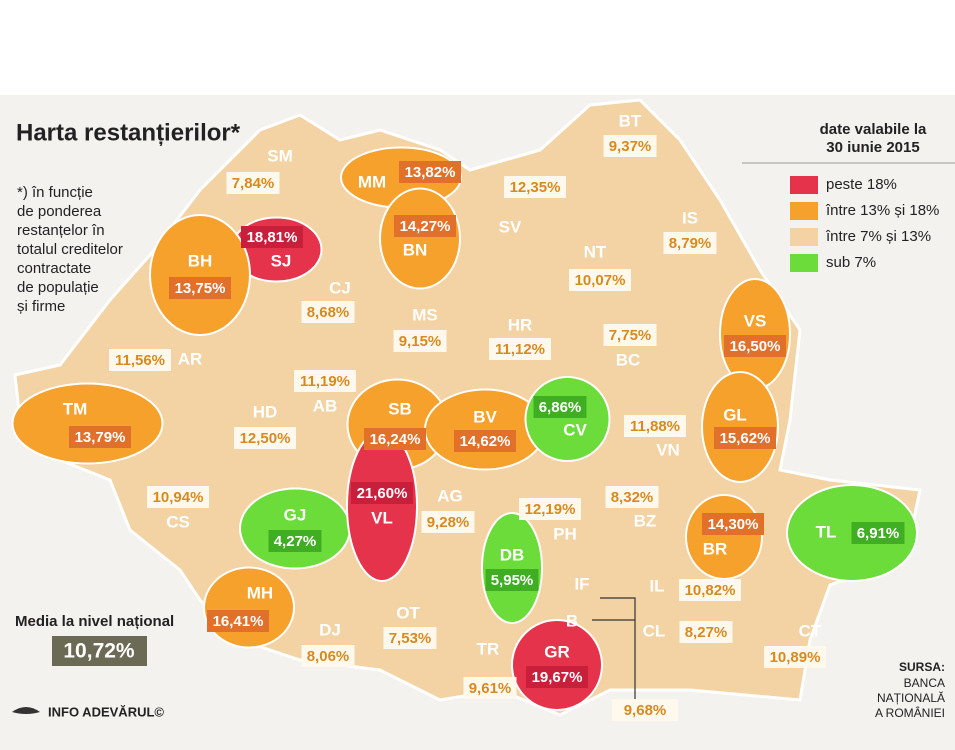 This screenshot has width=955, height=750. Describe the element at coordinates (595, 251) in the screenshot. I see `county-code: NT` at that location.